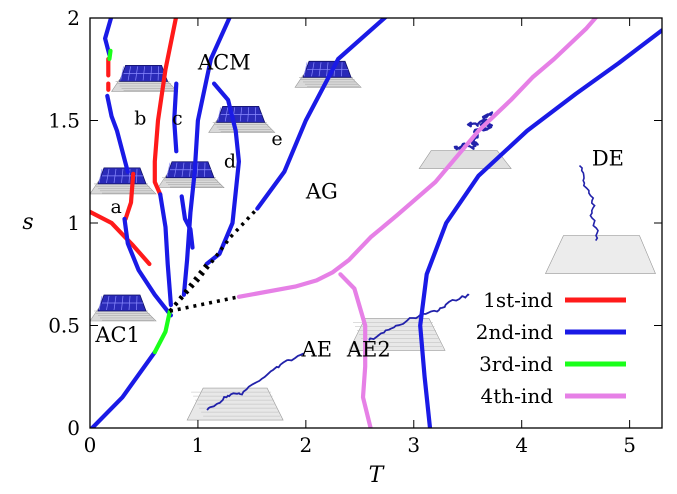 The height and width of the screenshot is (494, 677). Describe the element at coordinates (73, 428) in the screenshot. I see `y-tick-label: 0` at that location.